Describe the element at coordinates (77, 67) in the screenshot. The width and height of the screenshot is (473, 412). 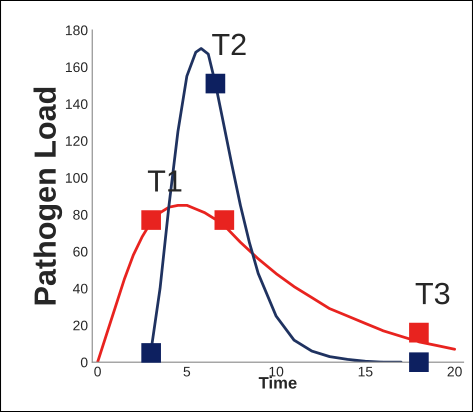
I see `y-tick-label: 160` at that location.